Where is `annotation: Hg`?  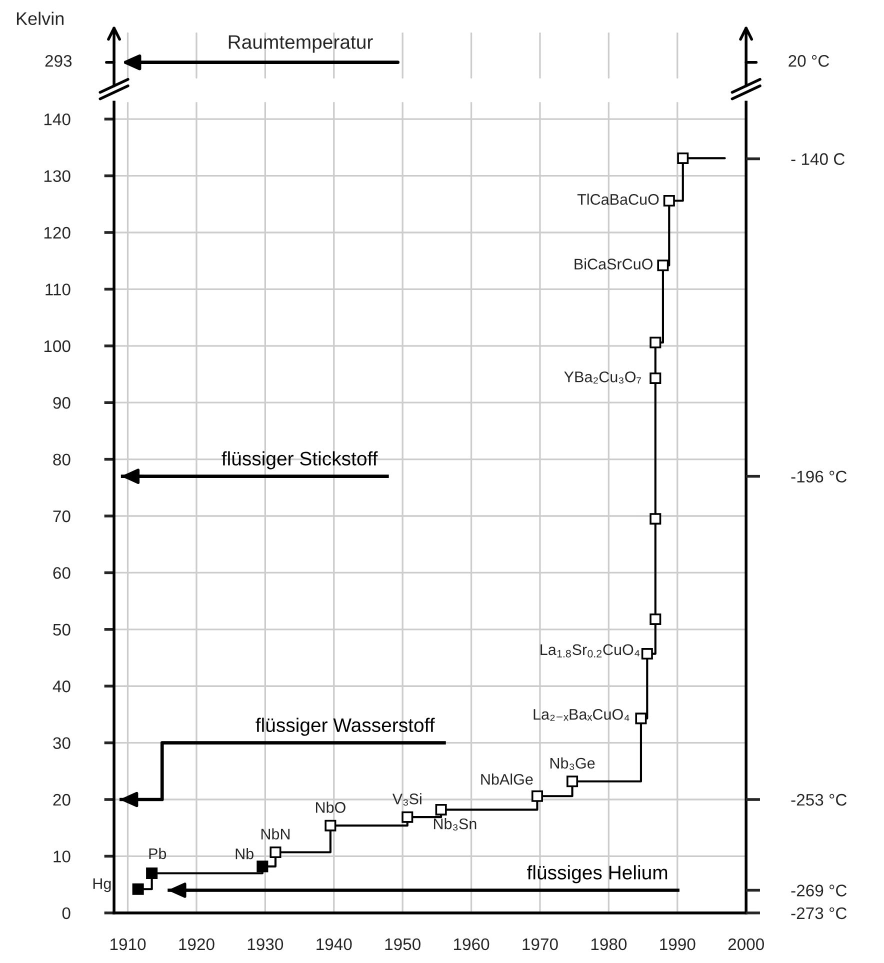
annotation: Hg is located at coordinates (102, 885).